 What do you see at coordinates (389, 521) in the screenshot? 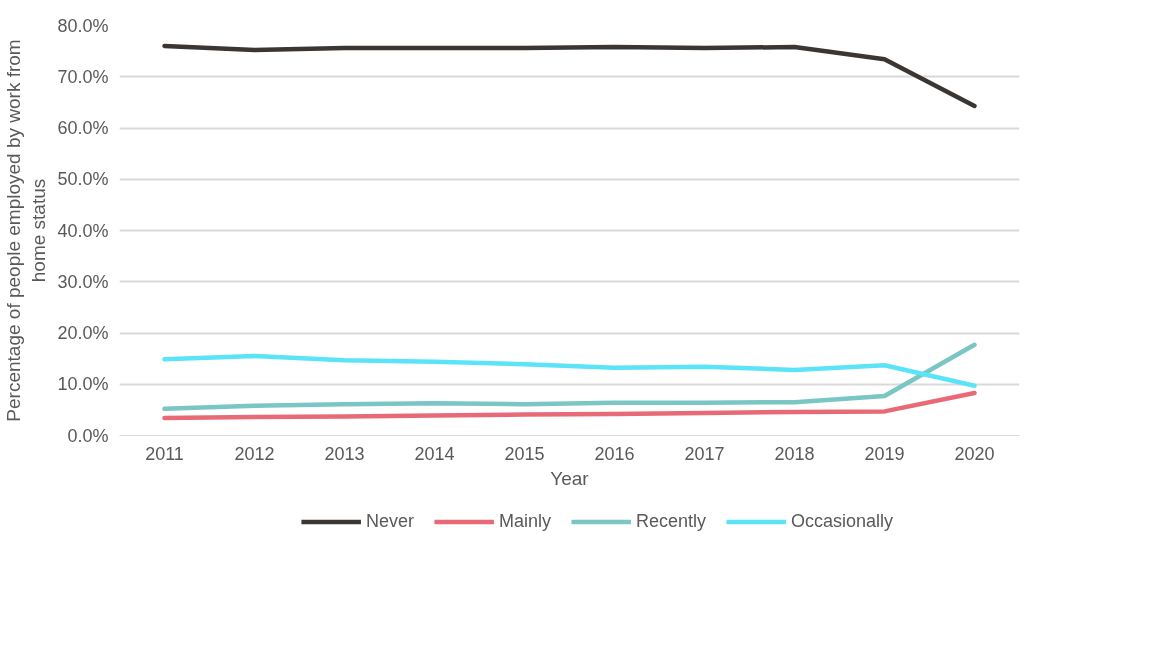
I see `legend-label: Never` at bounding box center [389, 521].